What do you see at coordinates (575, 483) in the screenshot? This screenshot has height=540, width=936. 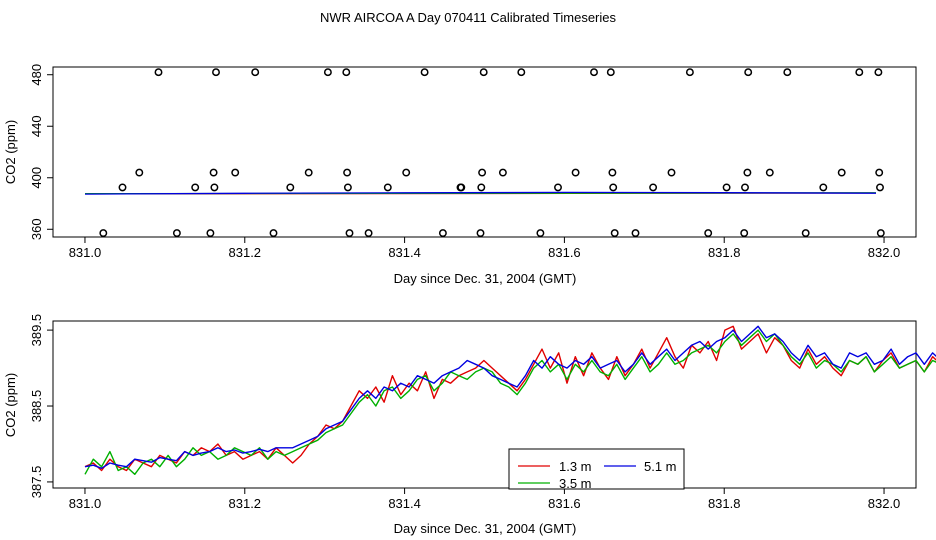 I see `legend-label-3-5m: 3.5 m` at bounding box center [575, 483].